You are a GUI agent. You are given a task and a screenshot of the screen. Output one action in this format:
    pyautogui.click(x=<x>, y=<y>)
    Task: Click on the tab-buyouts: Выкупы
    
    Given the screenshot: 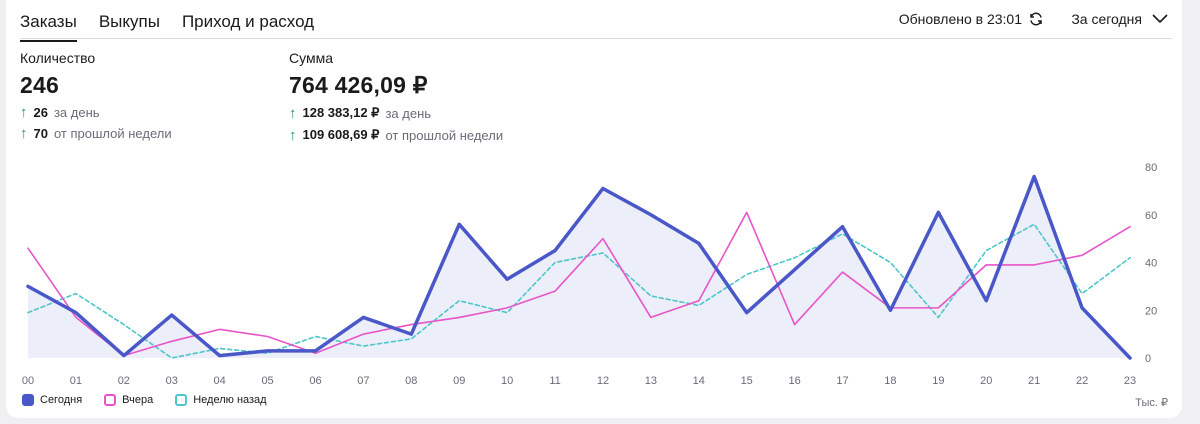 What is the action you would take?
    pyautogui.click(x=129, y=21)
    